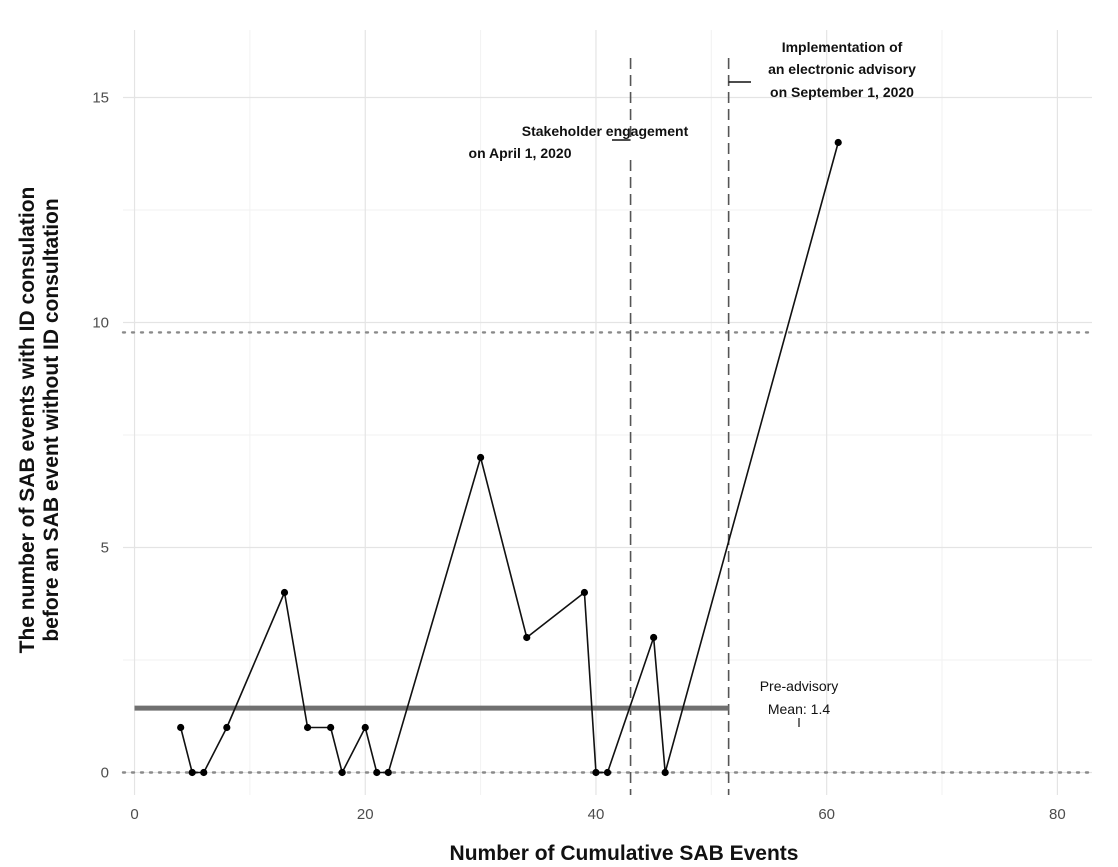  What do you see at coordinates (630, 151) in the screenshot?
I see `stakeholder-label-gap` at bounding box center [630, 151].